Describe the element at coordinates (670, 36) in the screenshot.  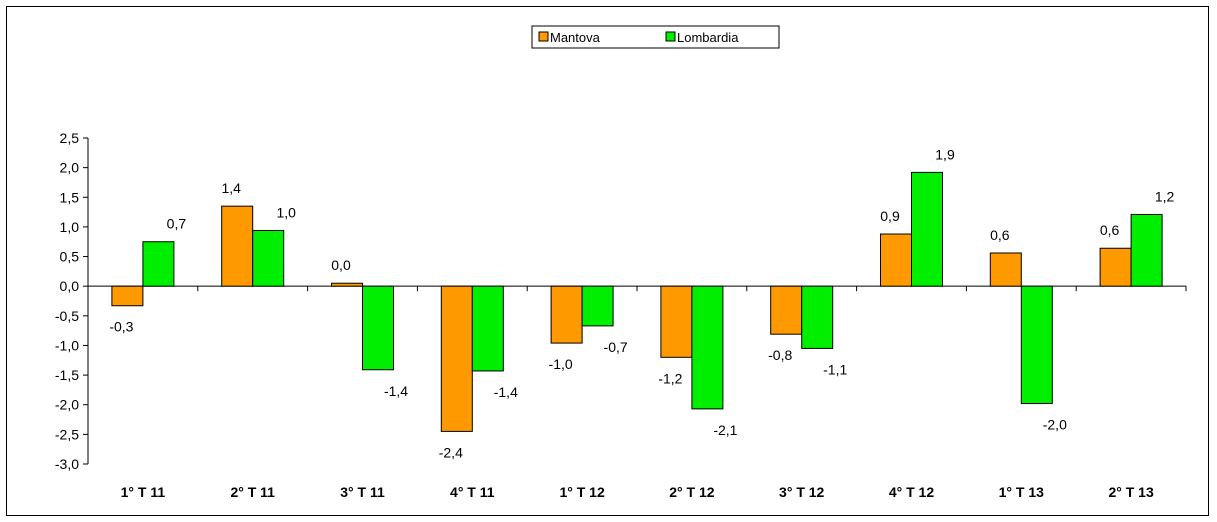
I see `legend-swatch-lombardia` at that location.